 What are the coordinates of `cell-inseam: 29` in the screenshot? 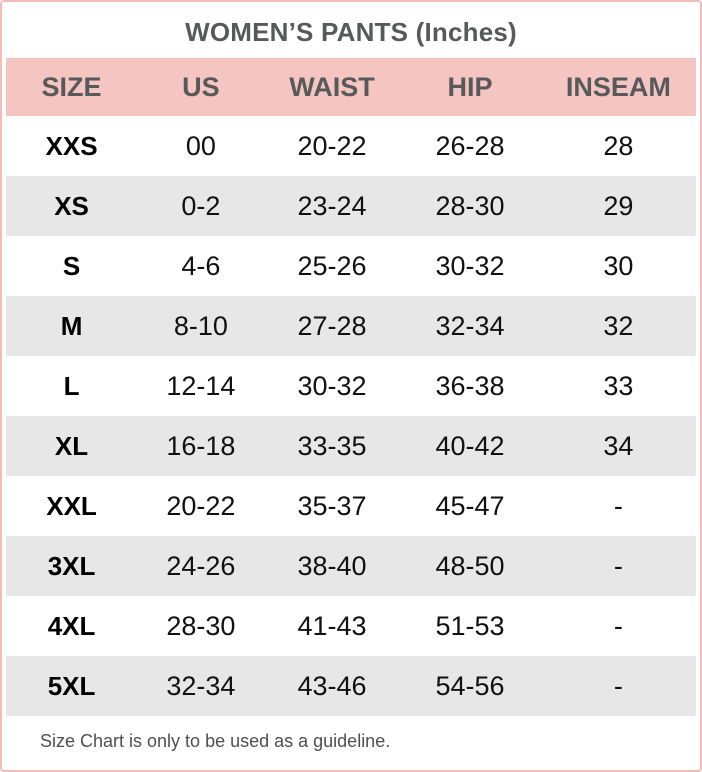 It's located at (618, 205).